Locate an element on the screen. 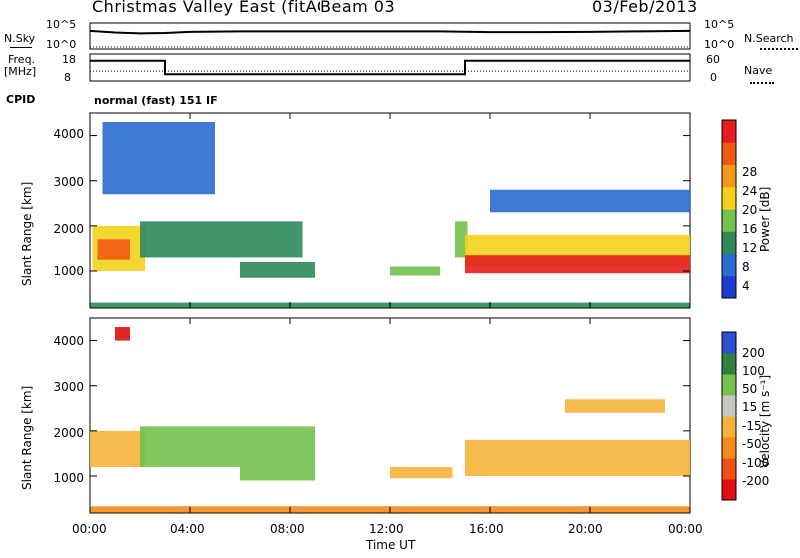 Image resolution: width=800 pixels, height=558 pixels. nsearch-label: N.Search is located at coordinates (769, 38).